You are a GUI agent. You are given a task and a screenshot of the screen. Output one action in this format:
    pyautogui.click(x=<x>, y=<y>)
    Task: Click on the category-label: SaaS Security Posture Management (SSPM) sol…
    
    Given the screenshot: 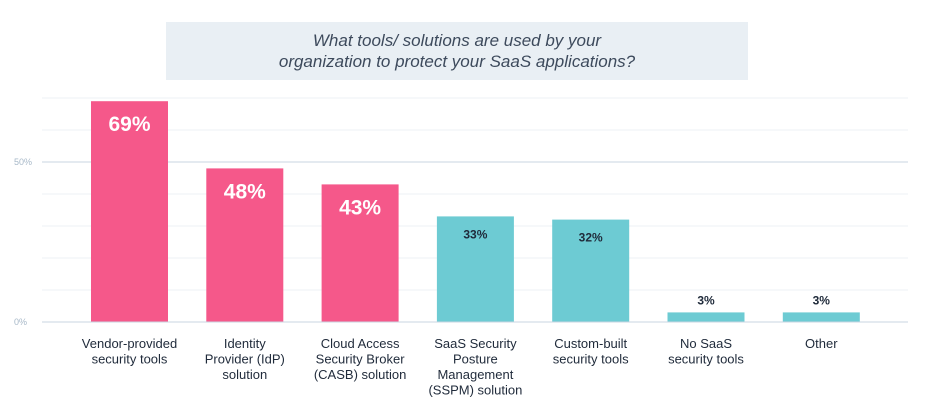 What is the action you would take?
    pyautogui.click(x=475, y=367)
    